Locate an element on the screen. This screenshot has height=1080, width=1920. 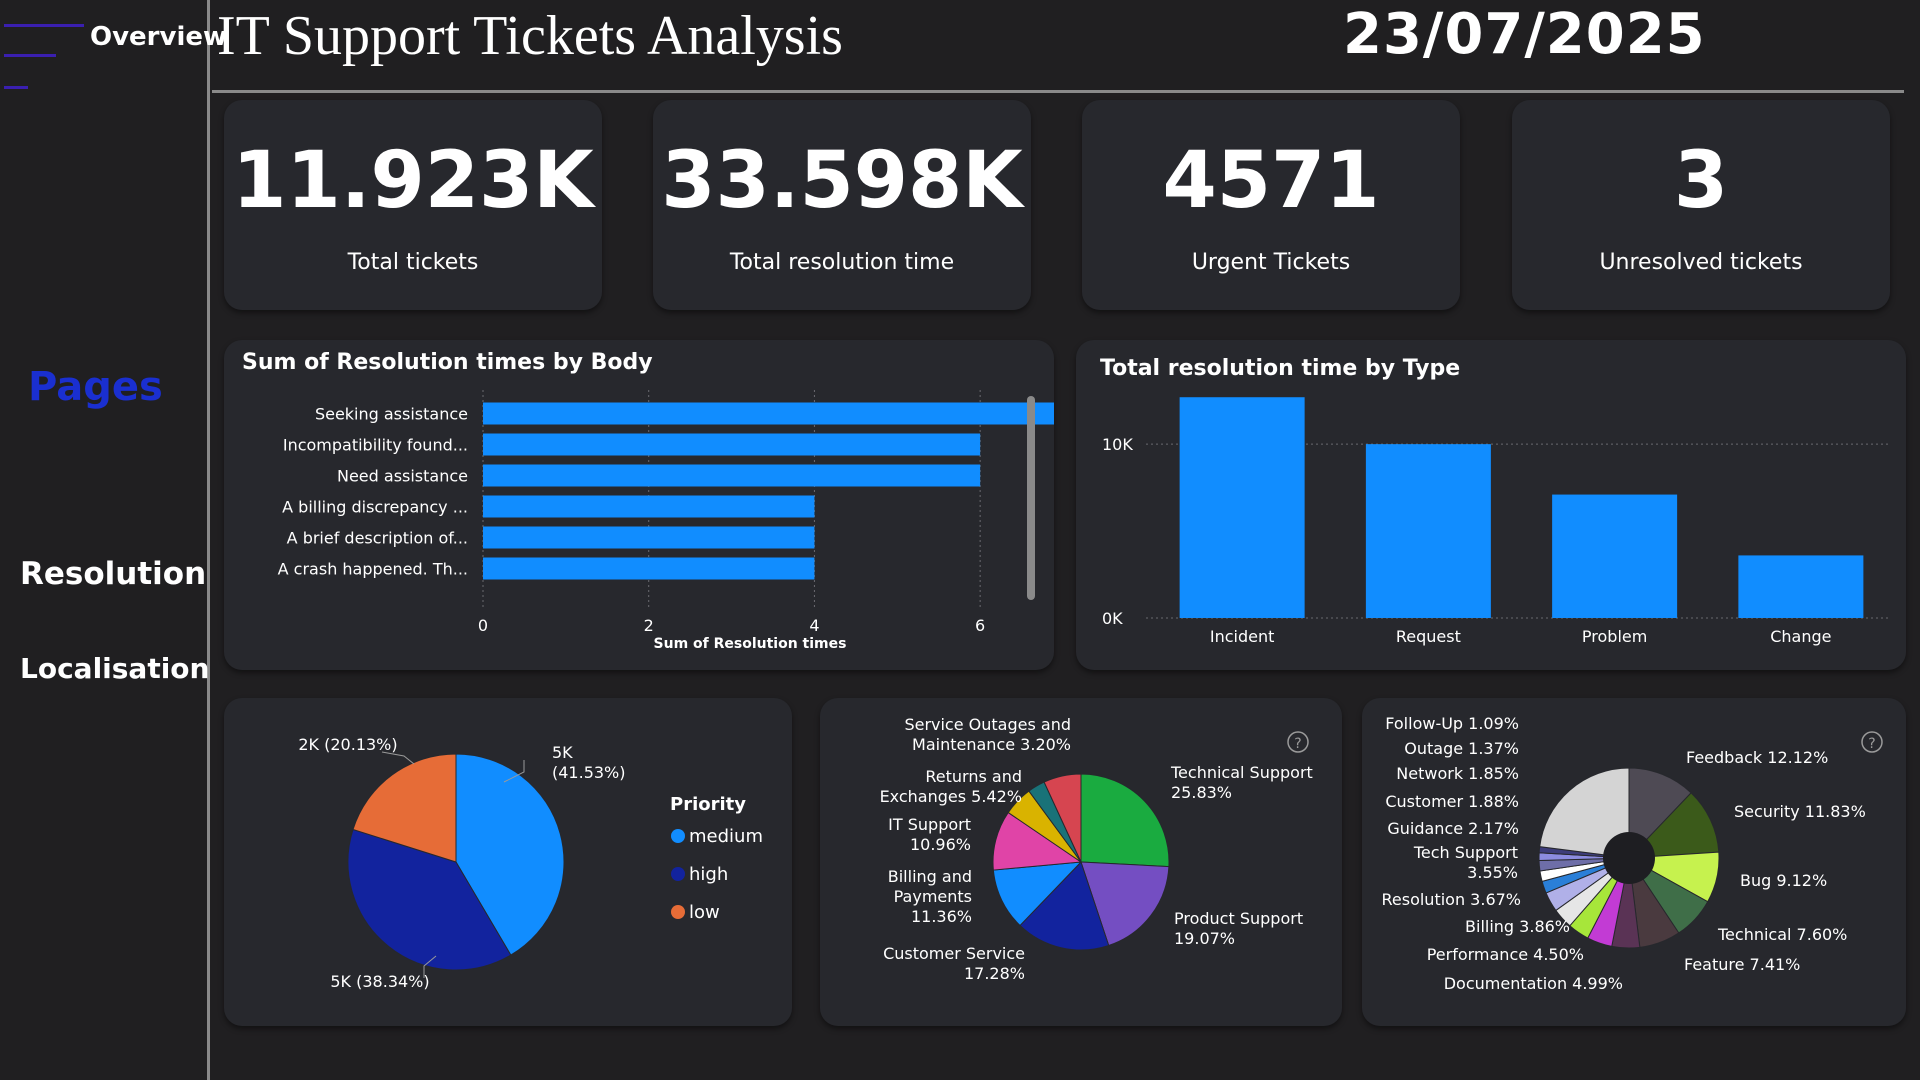
legend-marker is located at coordinates (678, 912).